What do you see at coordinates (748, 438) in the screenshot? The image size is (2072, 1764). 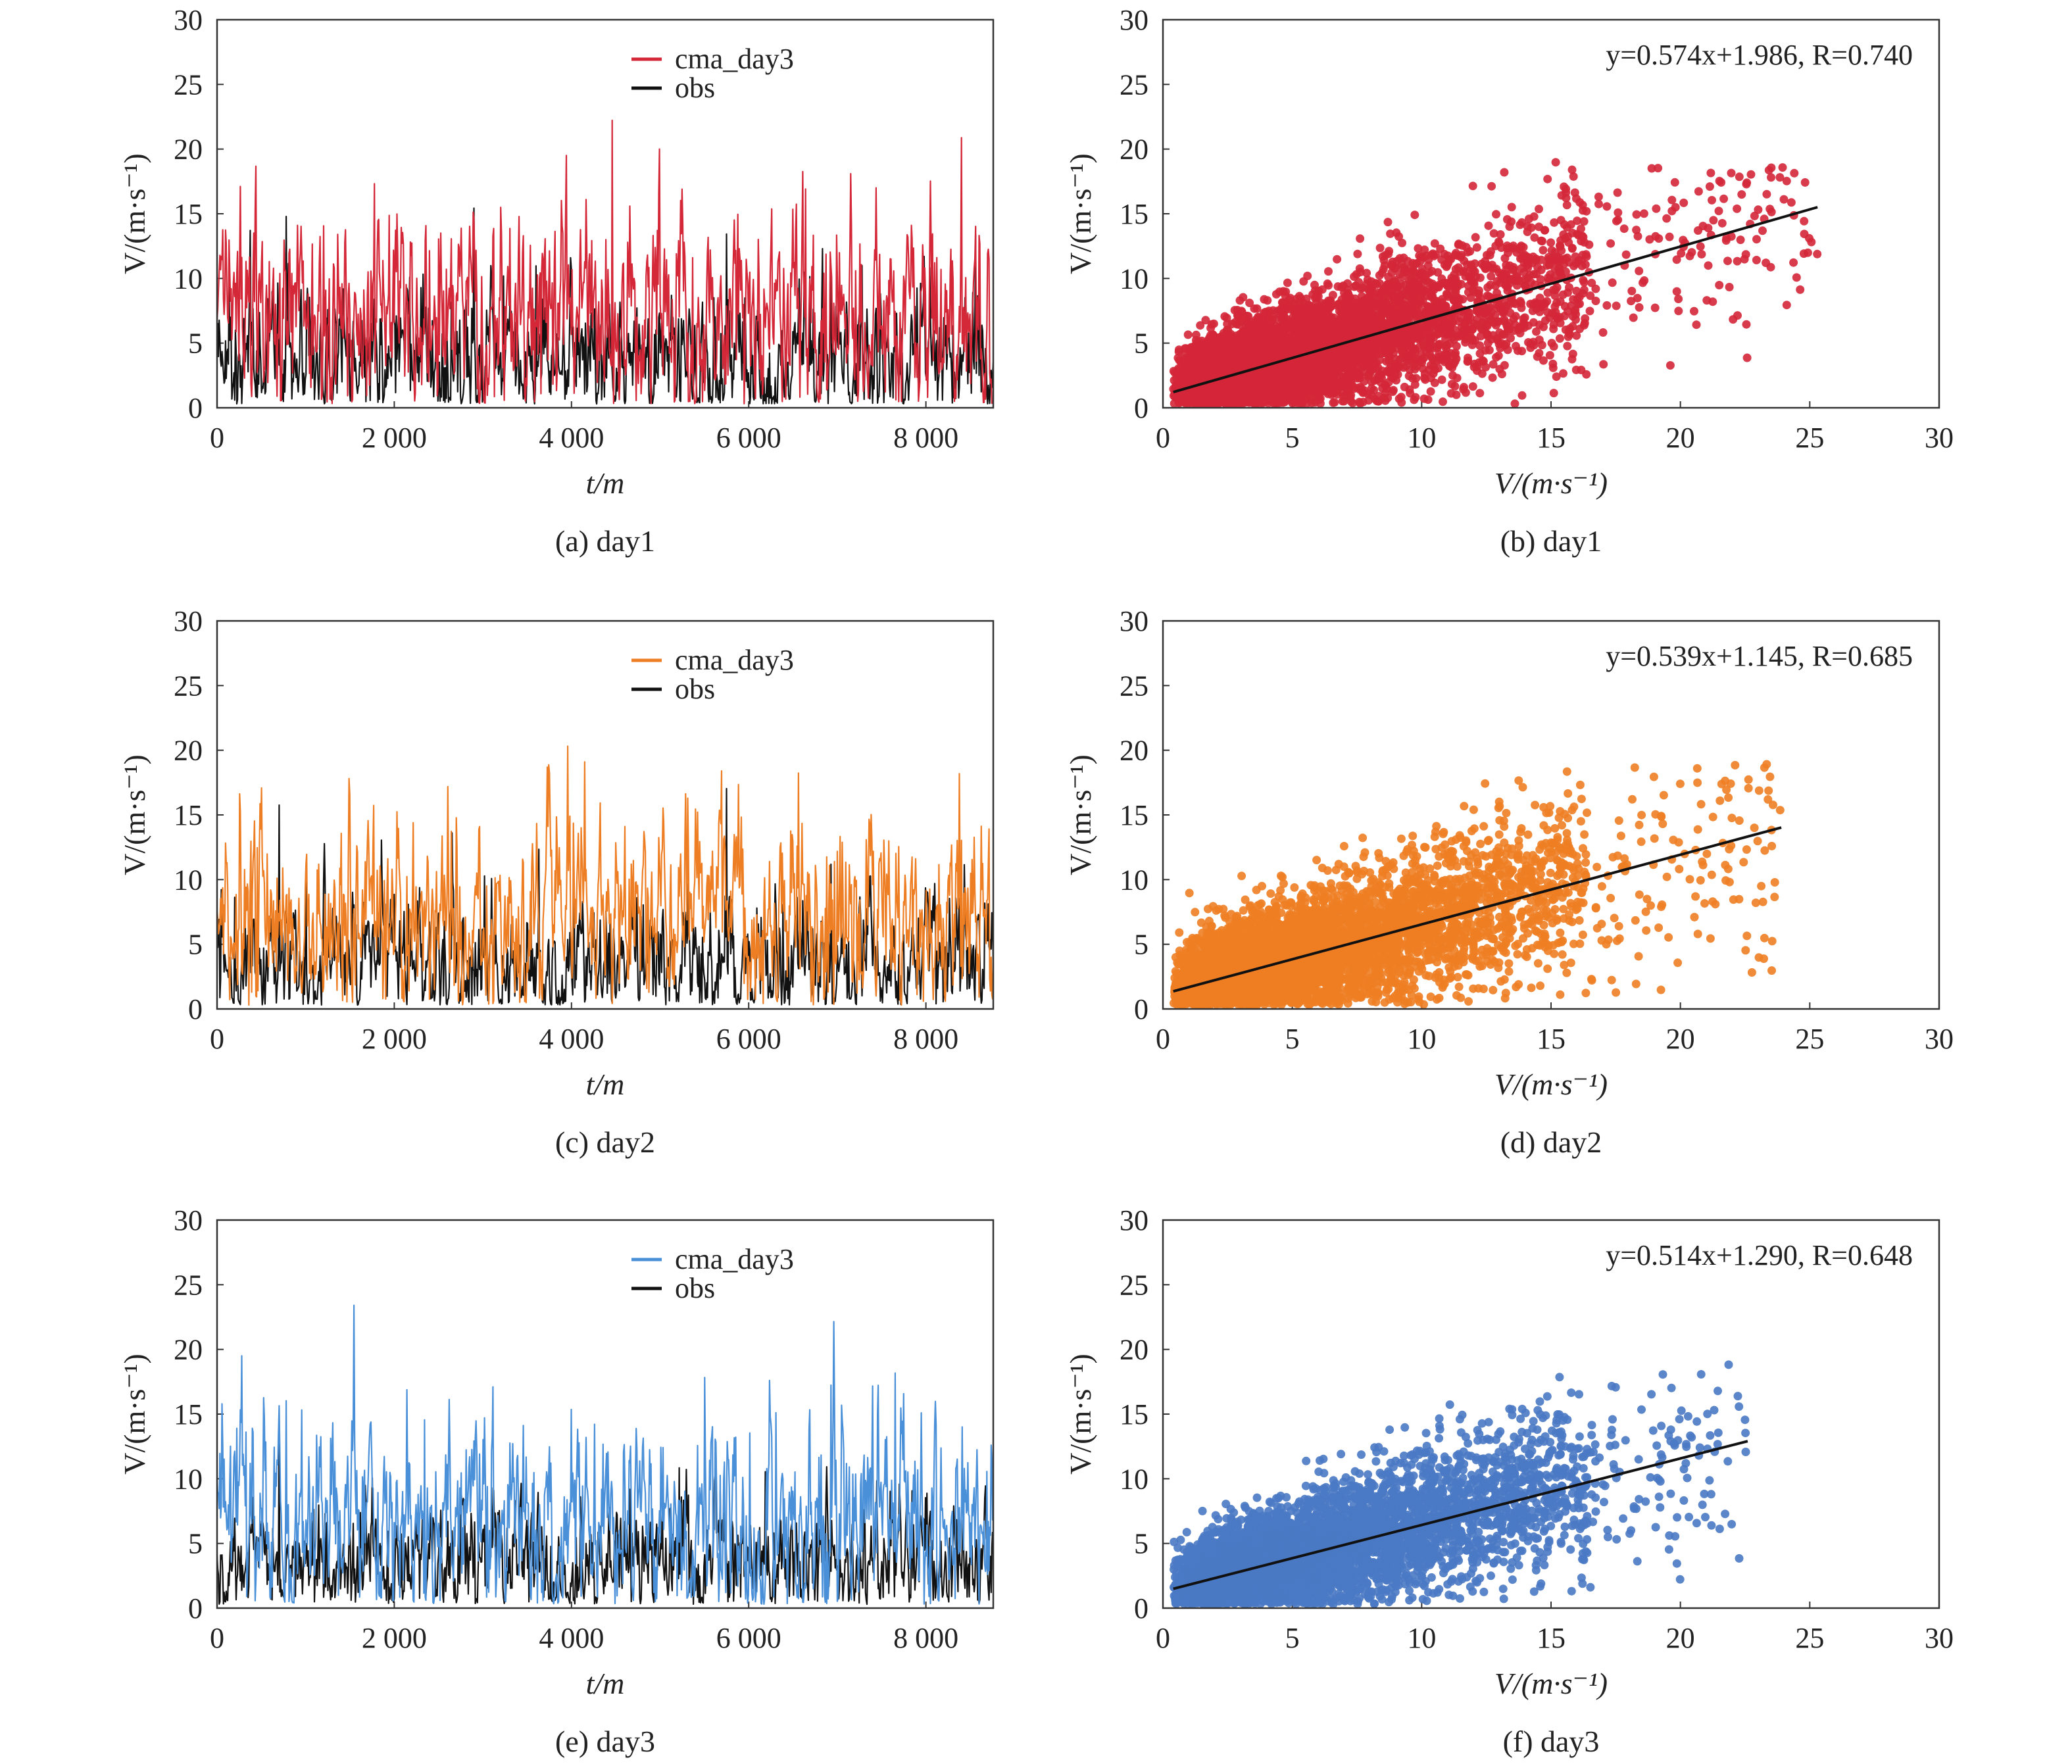 I see `x-tick-label: 6 000` at bounding box center [748, 438].